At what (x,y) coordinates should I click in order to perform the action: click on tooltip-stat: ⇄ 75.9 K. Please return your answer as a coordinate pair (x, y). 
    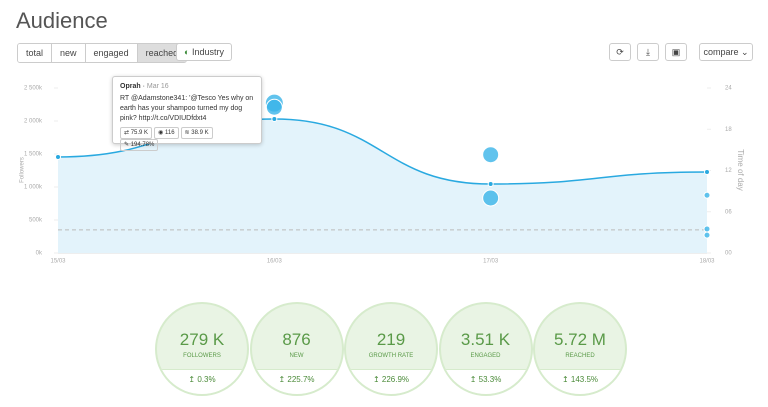
    Looking at the image, I should click on (136, 133).